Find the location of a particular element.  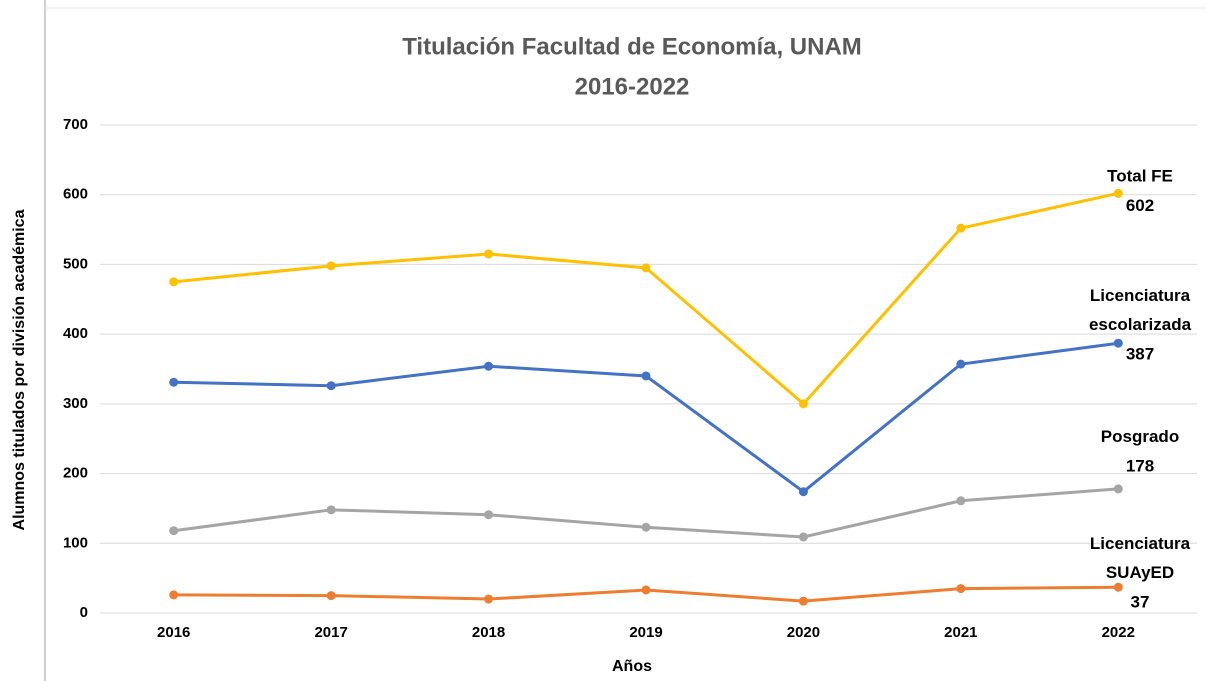

series-label: Posgrado is located at coordinates (1140, 436).